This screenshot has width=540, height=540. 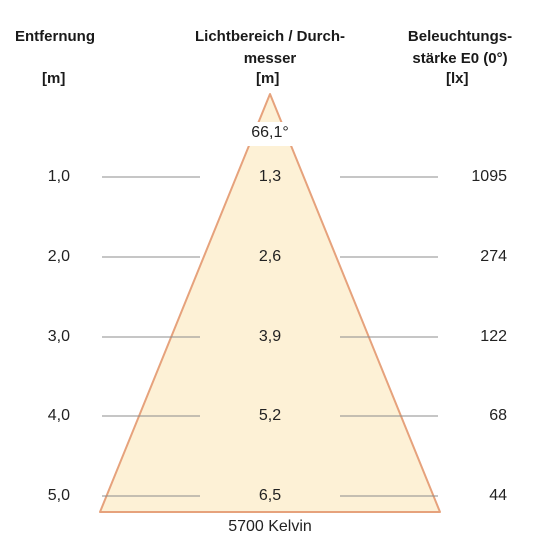 I want to click on distance-header-title: Entfernung, so click(x=55, y=36).